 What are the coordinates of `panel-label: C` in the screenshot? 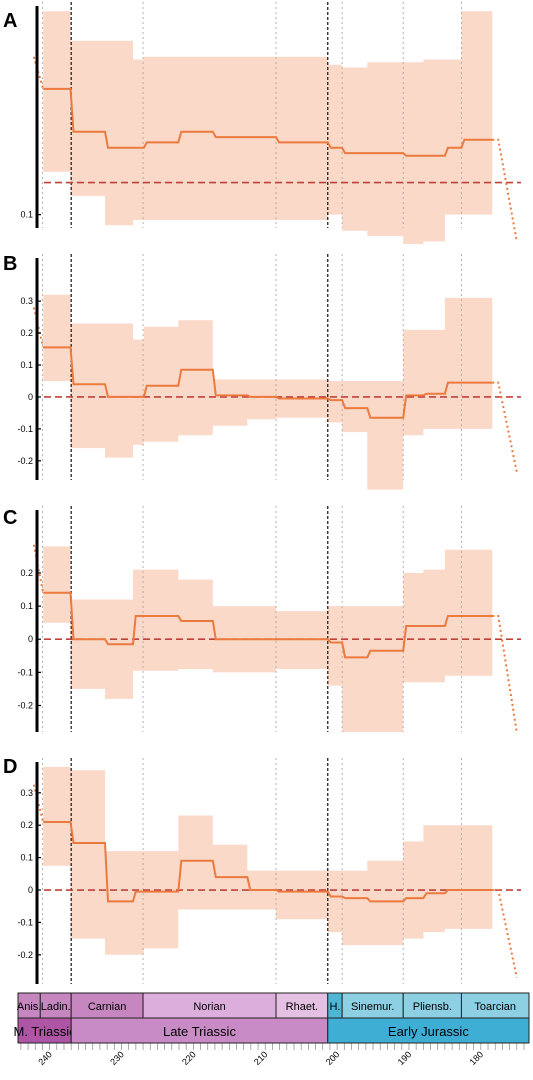 It's located at (10, 518).